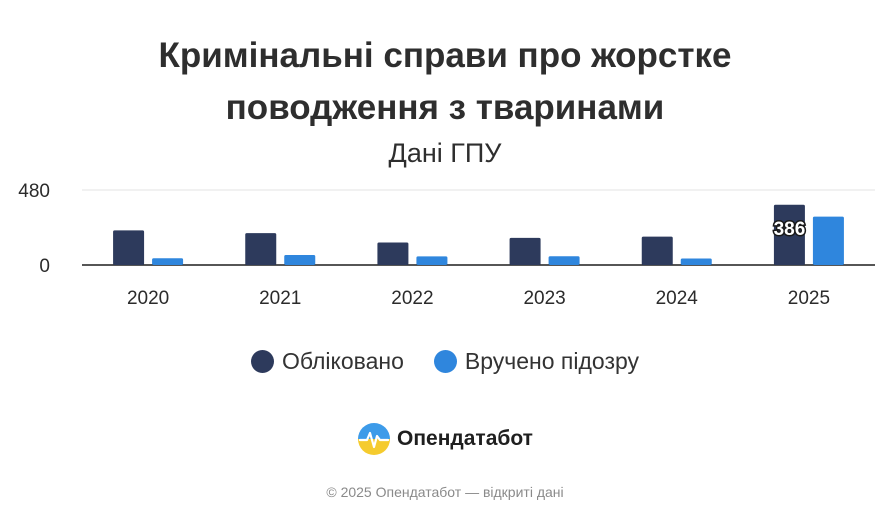  What do you see at coordinates (445, 107) in the screenshot?
I see `chart-title-line-2: поводження з тваринами` at bounding box center [445, 107].